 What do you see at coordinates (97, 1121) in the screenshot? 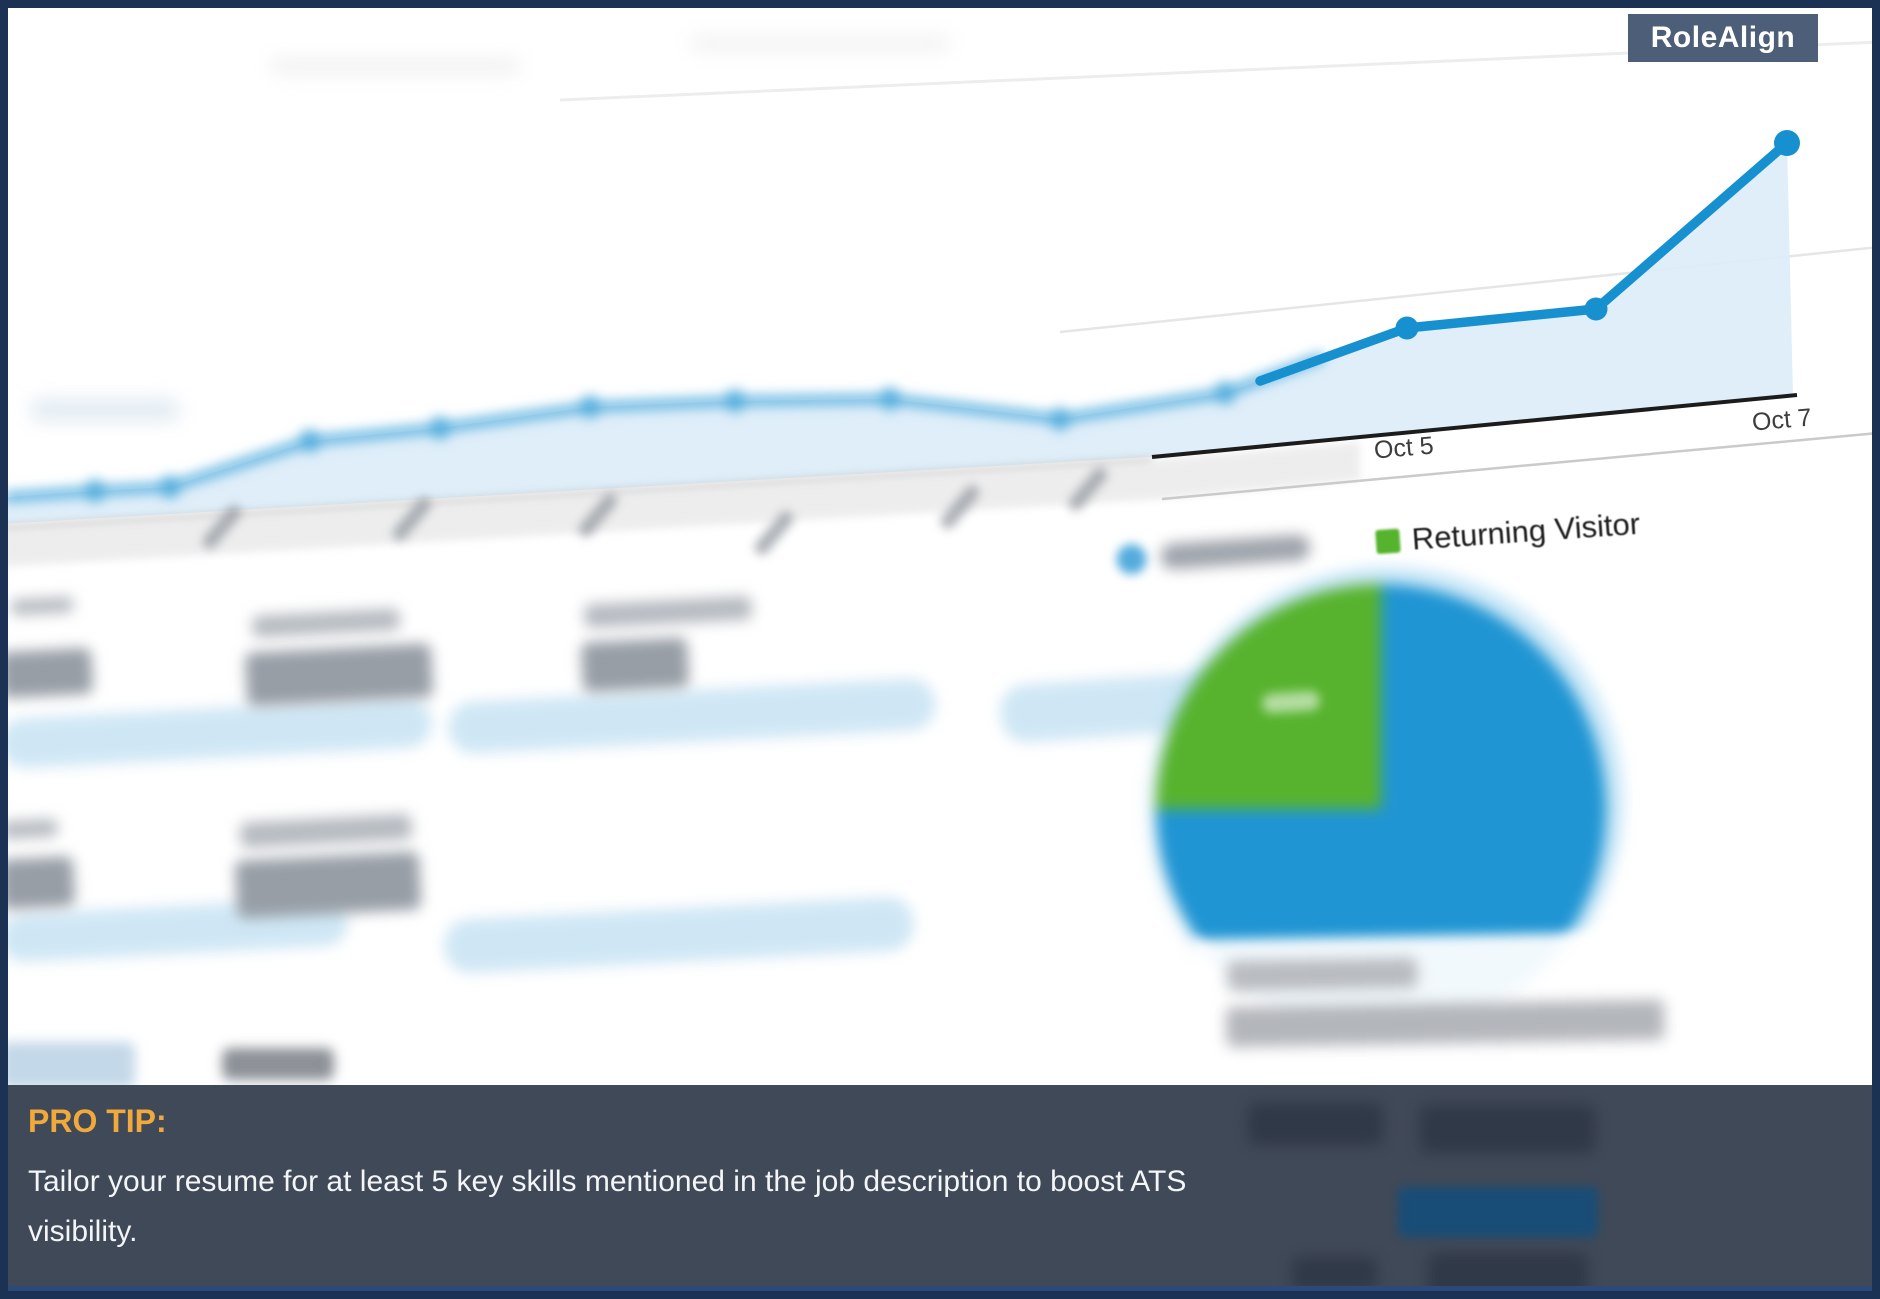
I see `pro-tip-title: PRO TIP:` at bounding box center [97, 1121].